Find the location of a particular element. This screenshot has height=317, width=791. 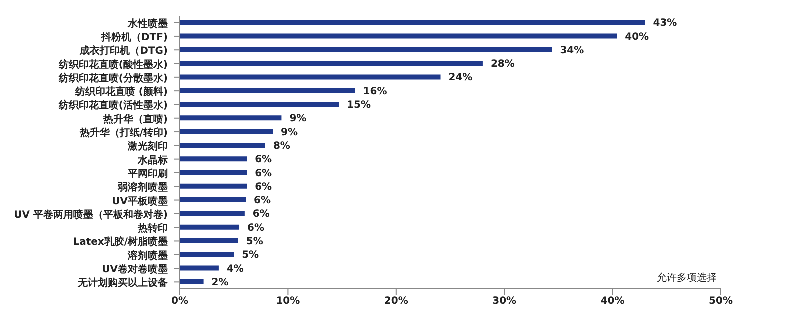

y-tick-label: 平网印刷 is located at coordinates (147, 174).